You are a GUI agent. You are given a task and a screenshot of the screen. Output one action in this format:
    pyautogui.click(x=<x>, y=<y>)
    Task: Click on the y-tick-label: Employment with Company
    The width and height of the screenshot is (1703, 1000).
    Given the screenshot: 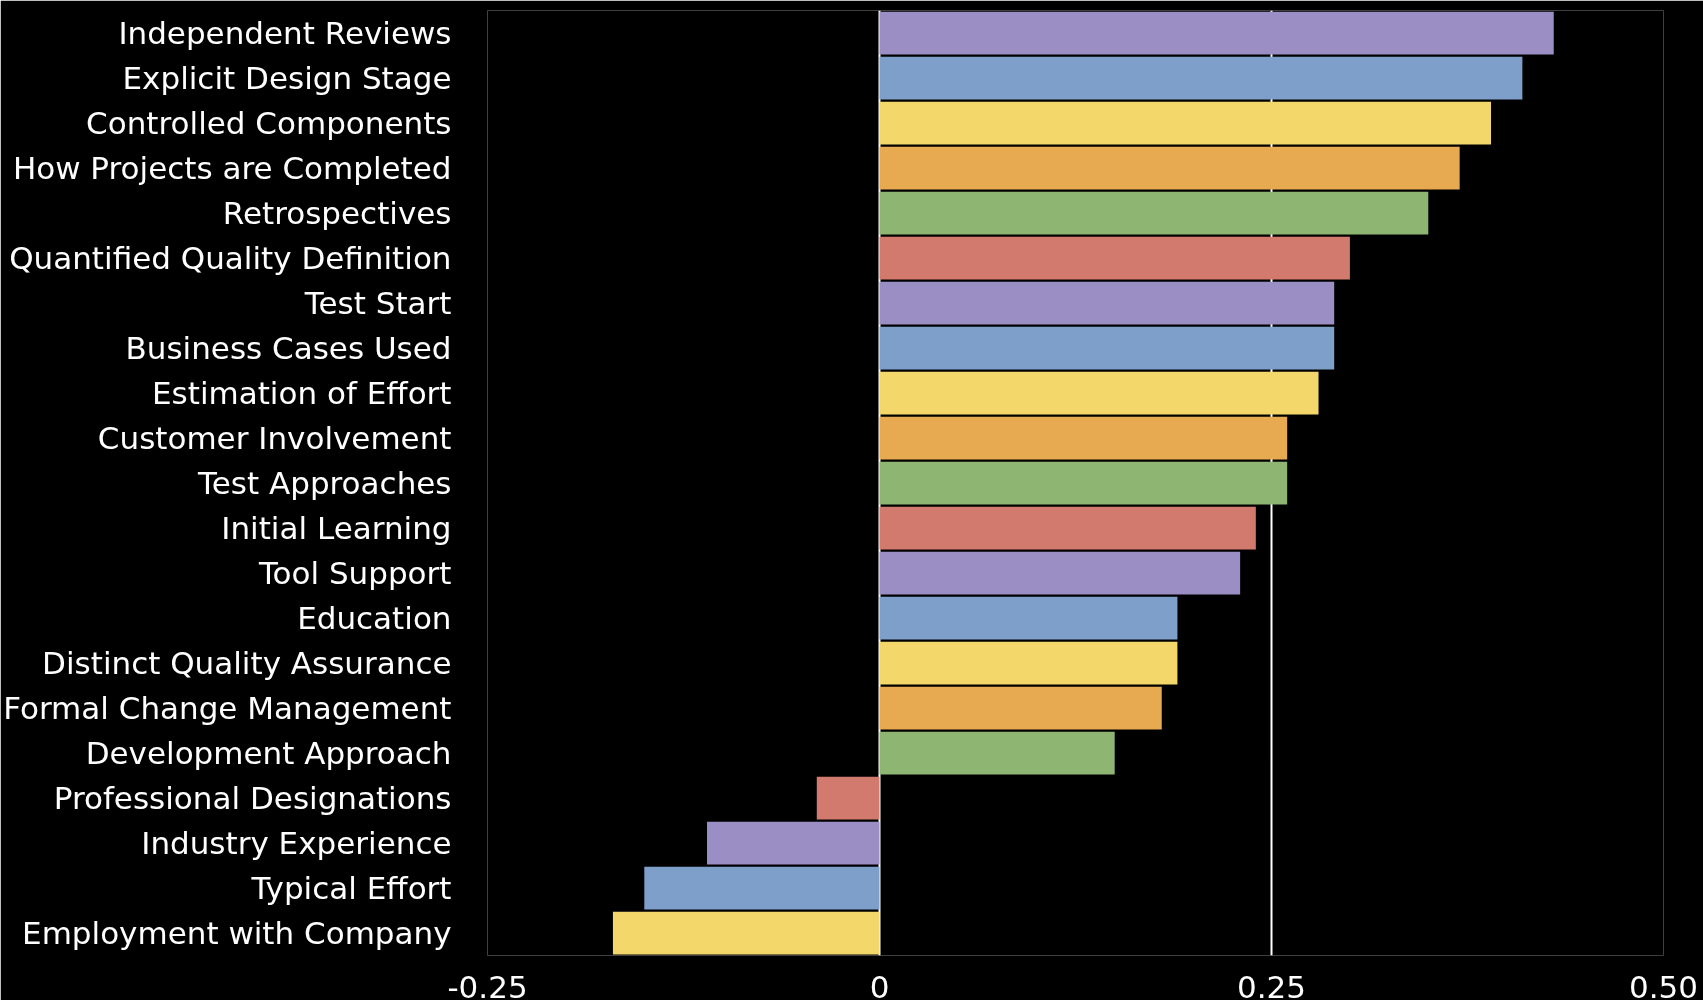 What is the action you would take?
    pyautogui.click(x=237, y=933)
    